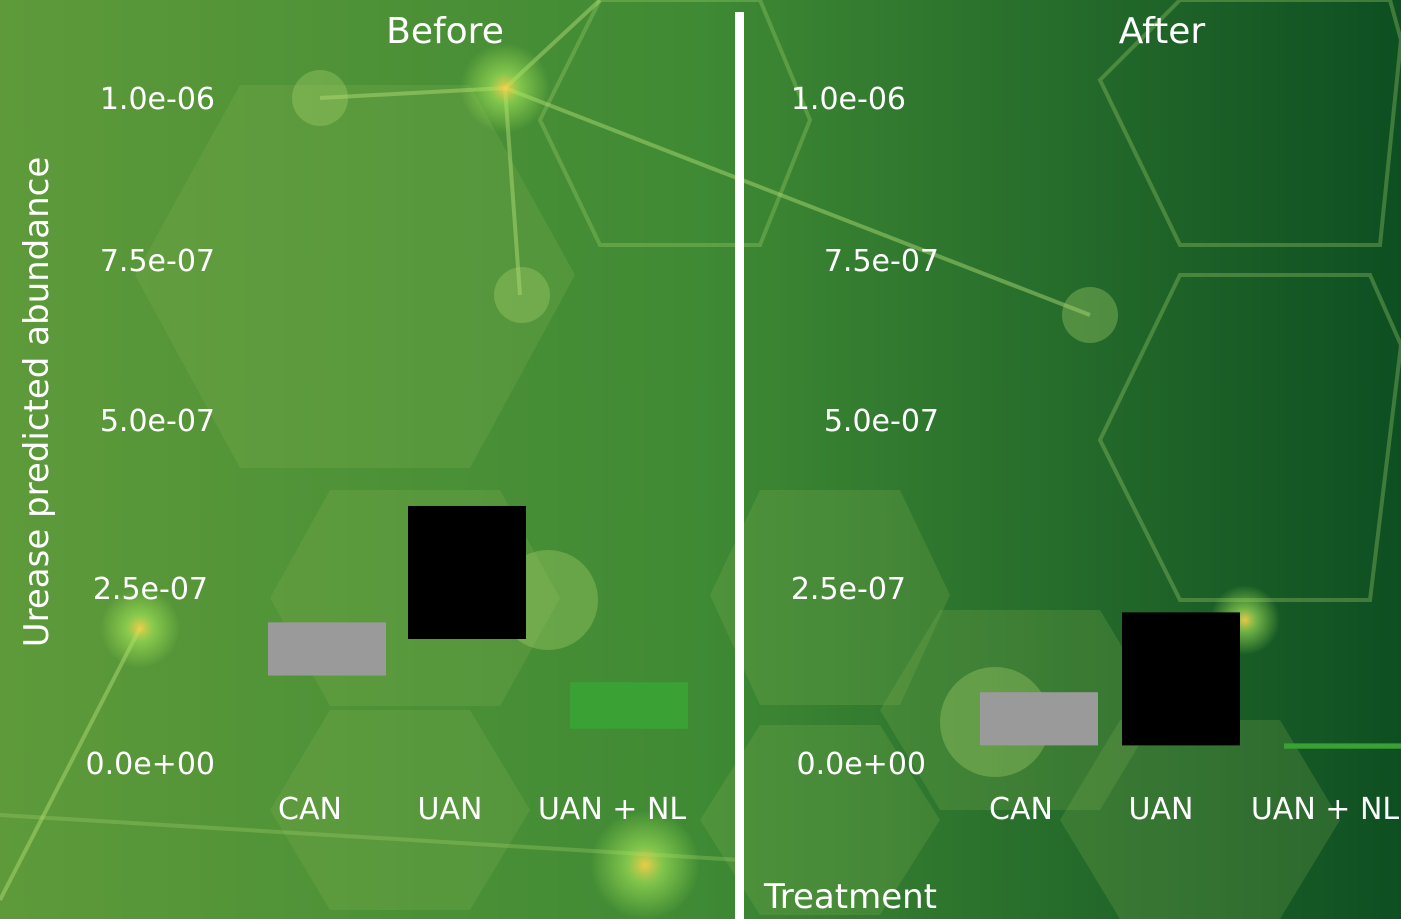 The image size is (1401, 919). Describe the element at coordinates (1181, 679) in the screenshot. I see `bar-after-uan` at that location.